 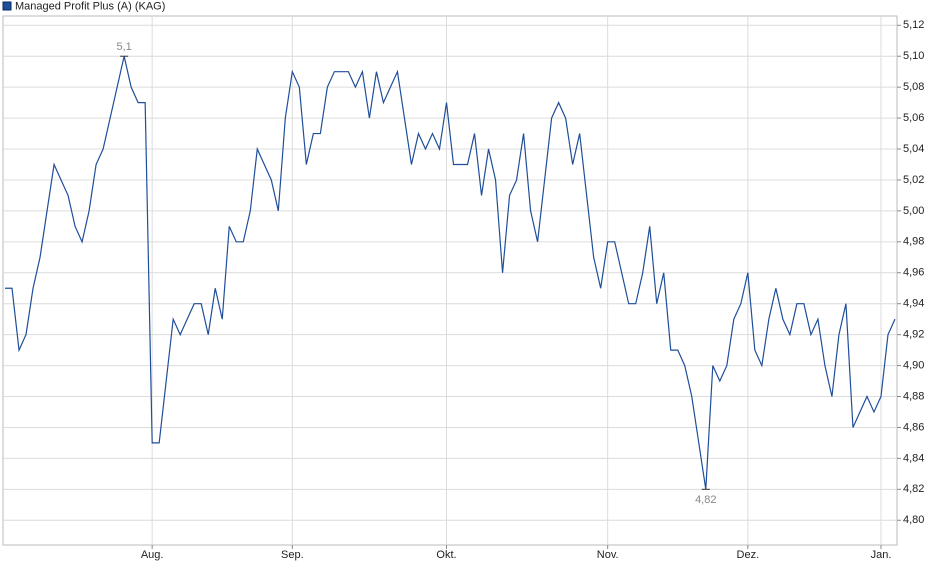 What do you see at coordinates (446, 555) in the screenshot?
I see `x-tick-label: Okt.` at bounding box center [446, 555].